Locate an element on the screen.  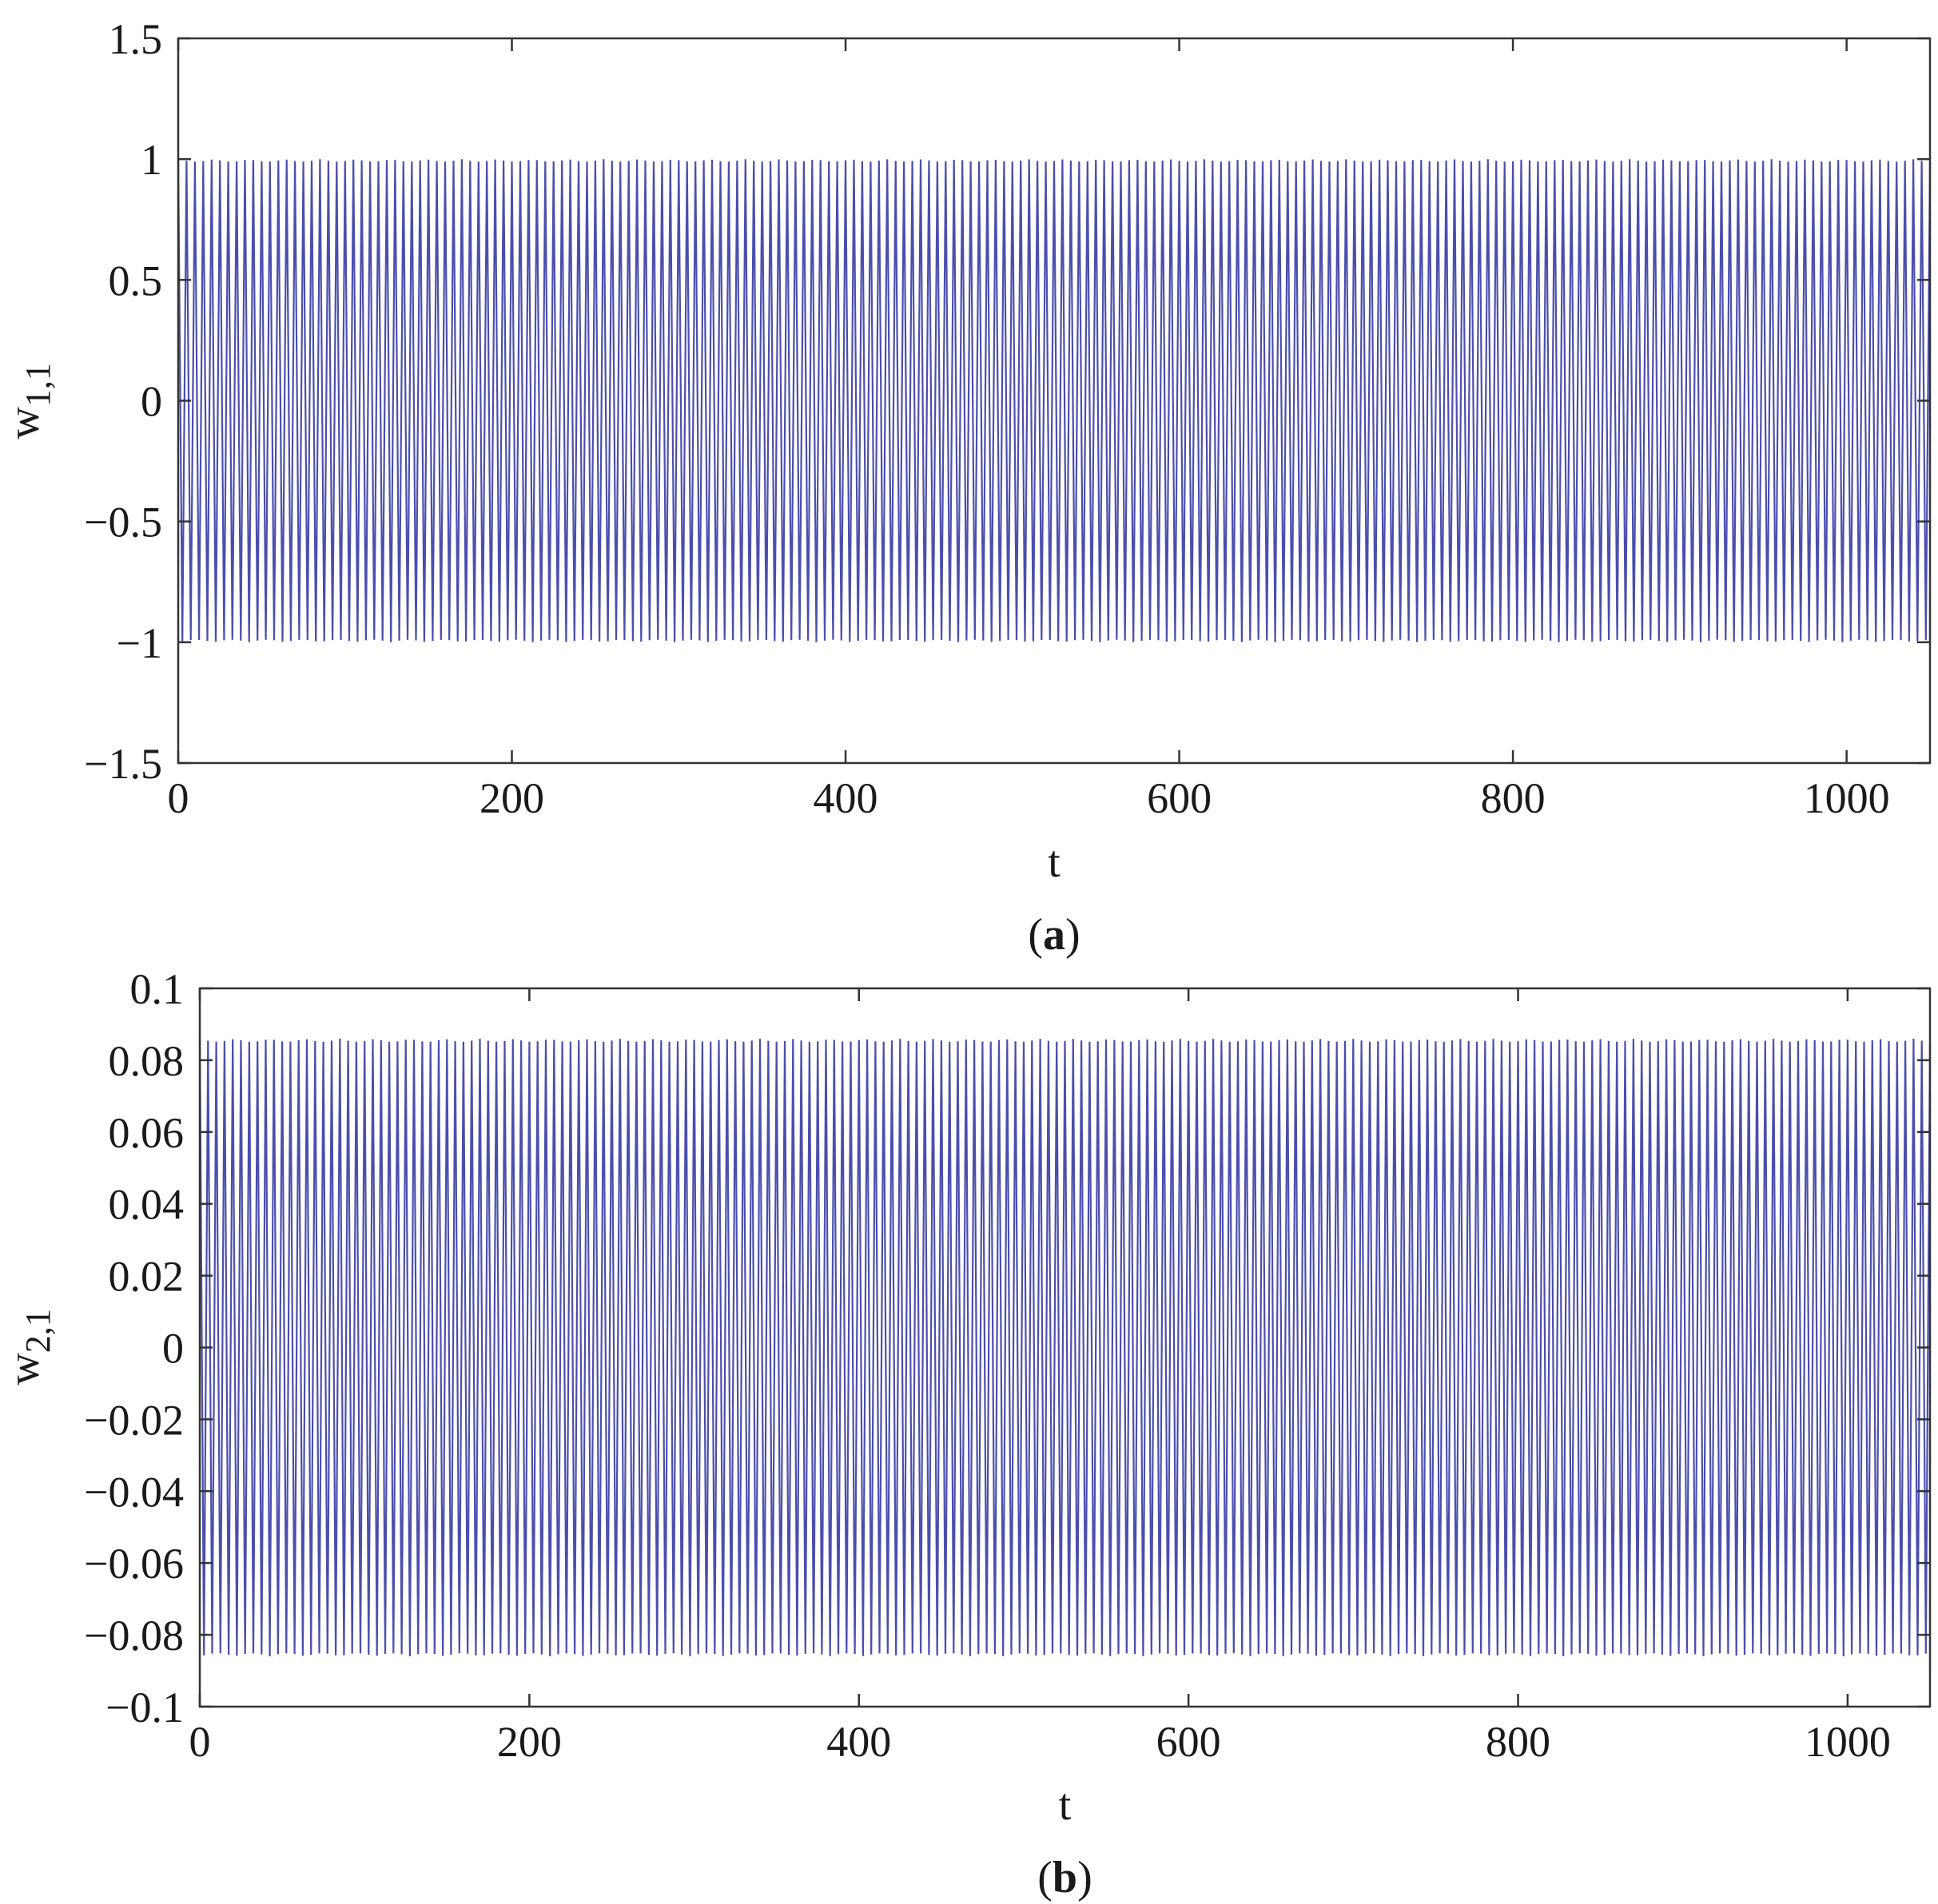
y-tick-label-b-4: −0.02 is located at coordinates (134, 1420).